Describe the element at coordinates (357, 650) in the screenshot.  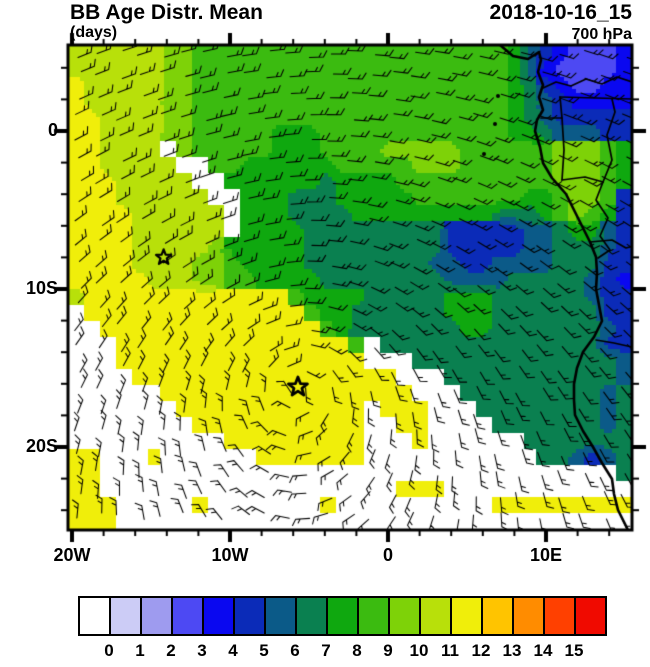
I see `colorbar-label-8: 8` at that location.